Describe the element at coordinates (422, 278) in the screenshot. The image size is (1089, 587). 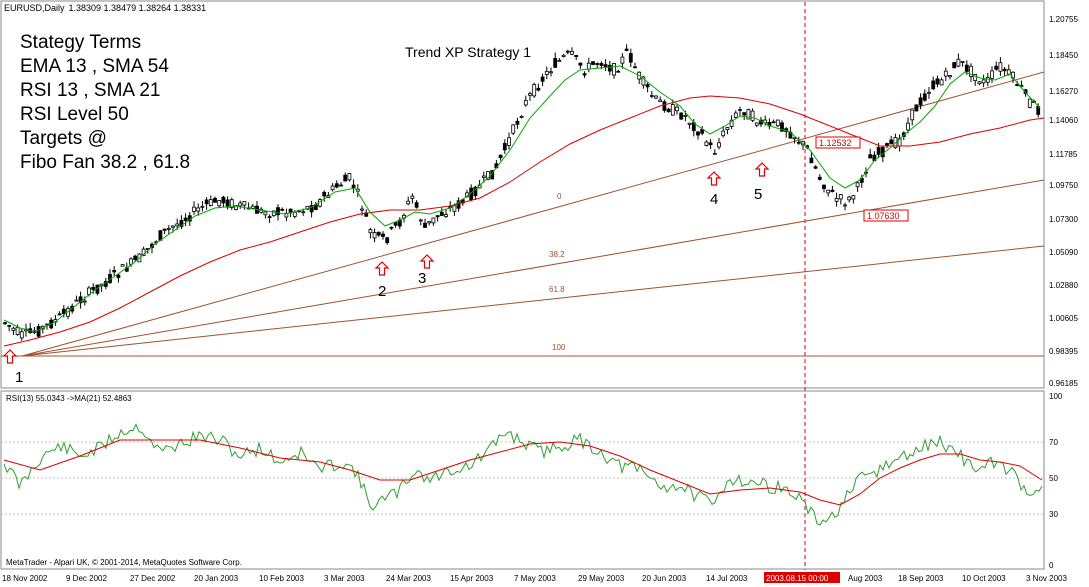
I see `point-label-3: 3` at that location.